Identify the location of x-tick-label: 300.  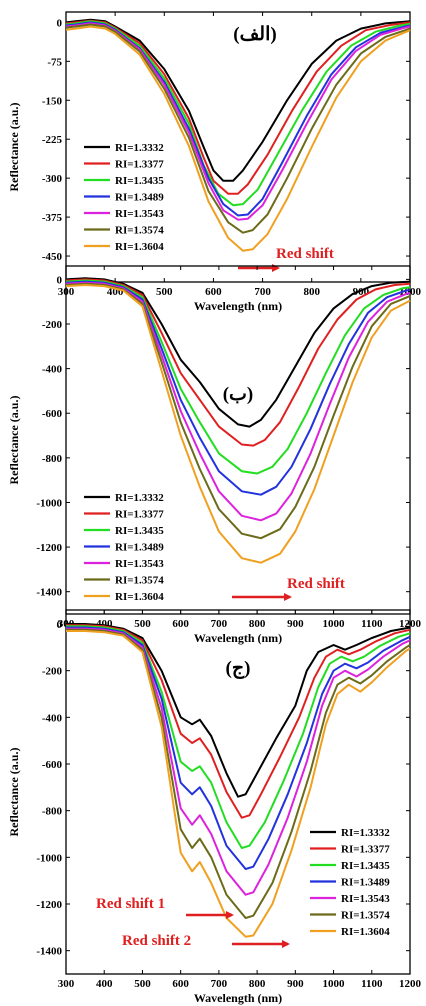
(66, 984).